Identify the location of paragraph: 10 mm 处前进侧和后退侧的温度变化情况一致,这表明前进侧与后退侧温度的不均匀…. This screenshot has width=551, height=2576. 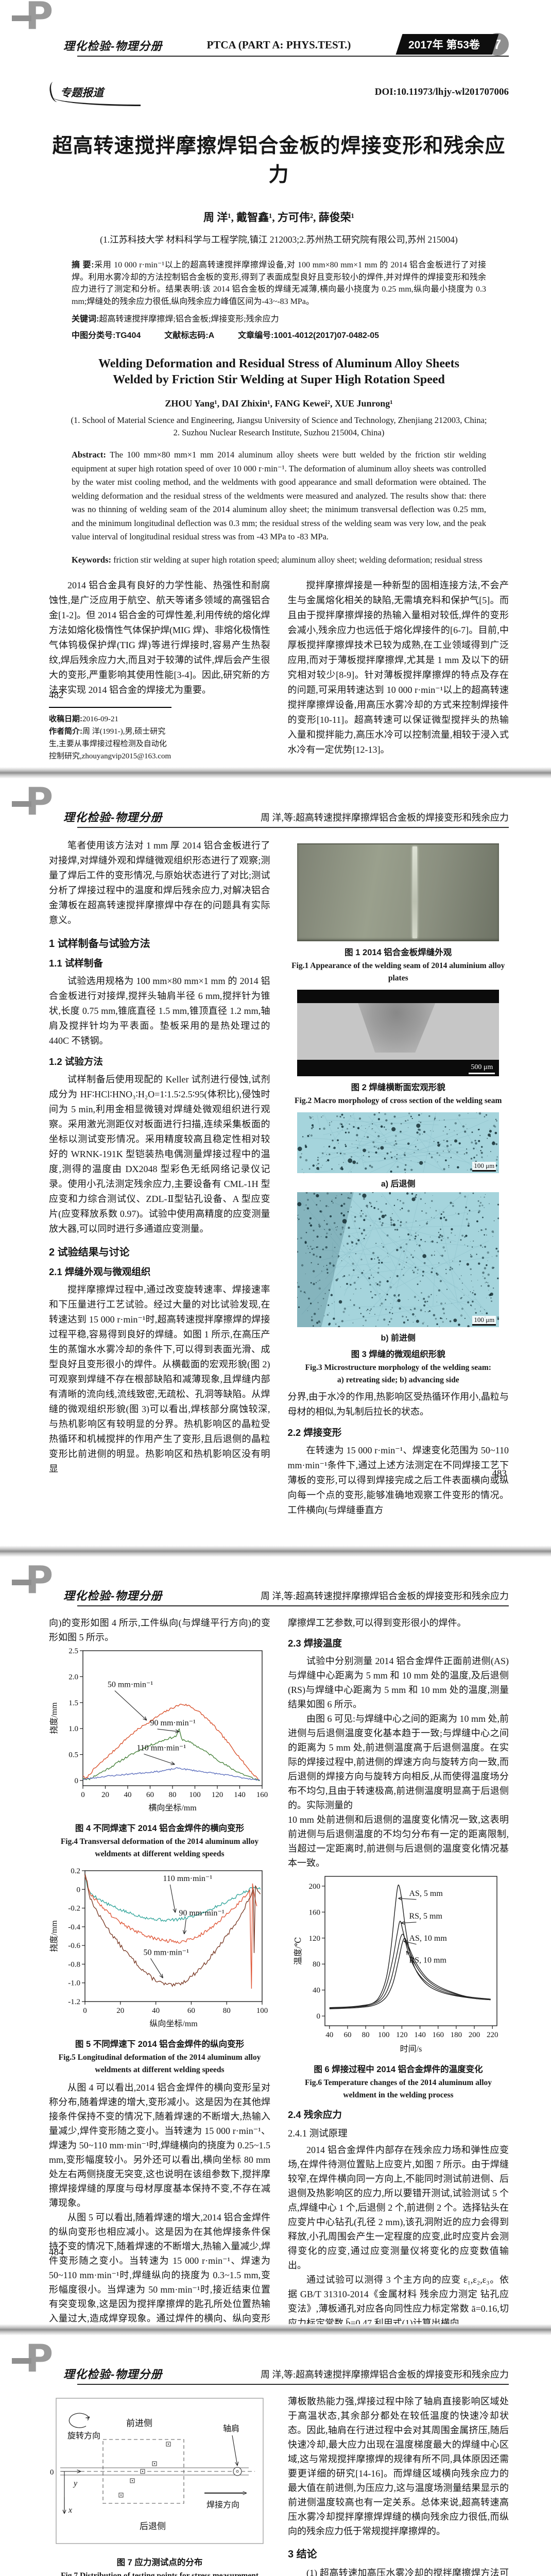
(398, 1841).